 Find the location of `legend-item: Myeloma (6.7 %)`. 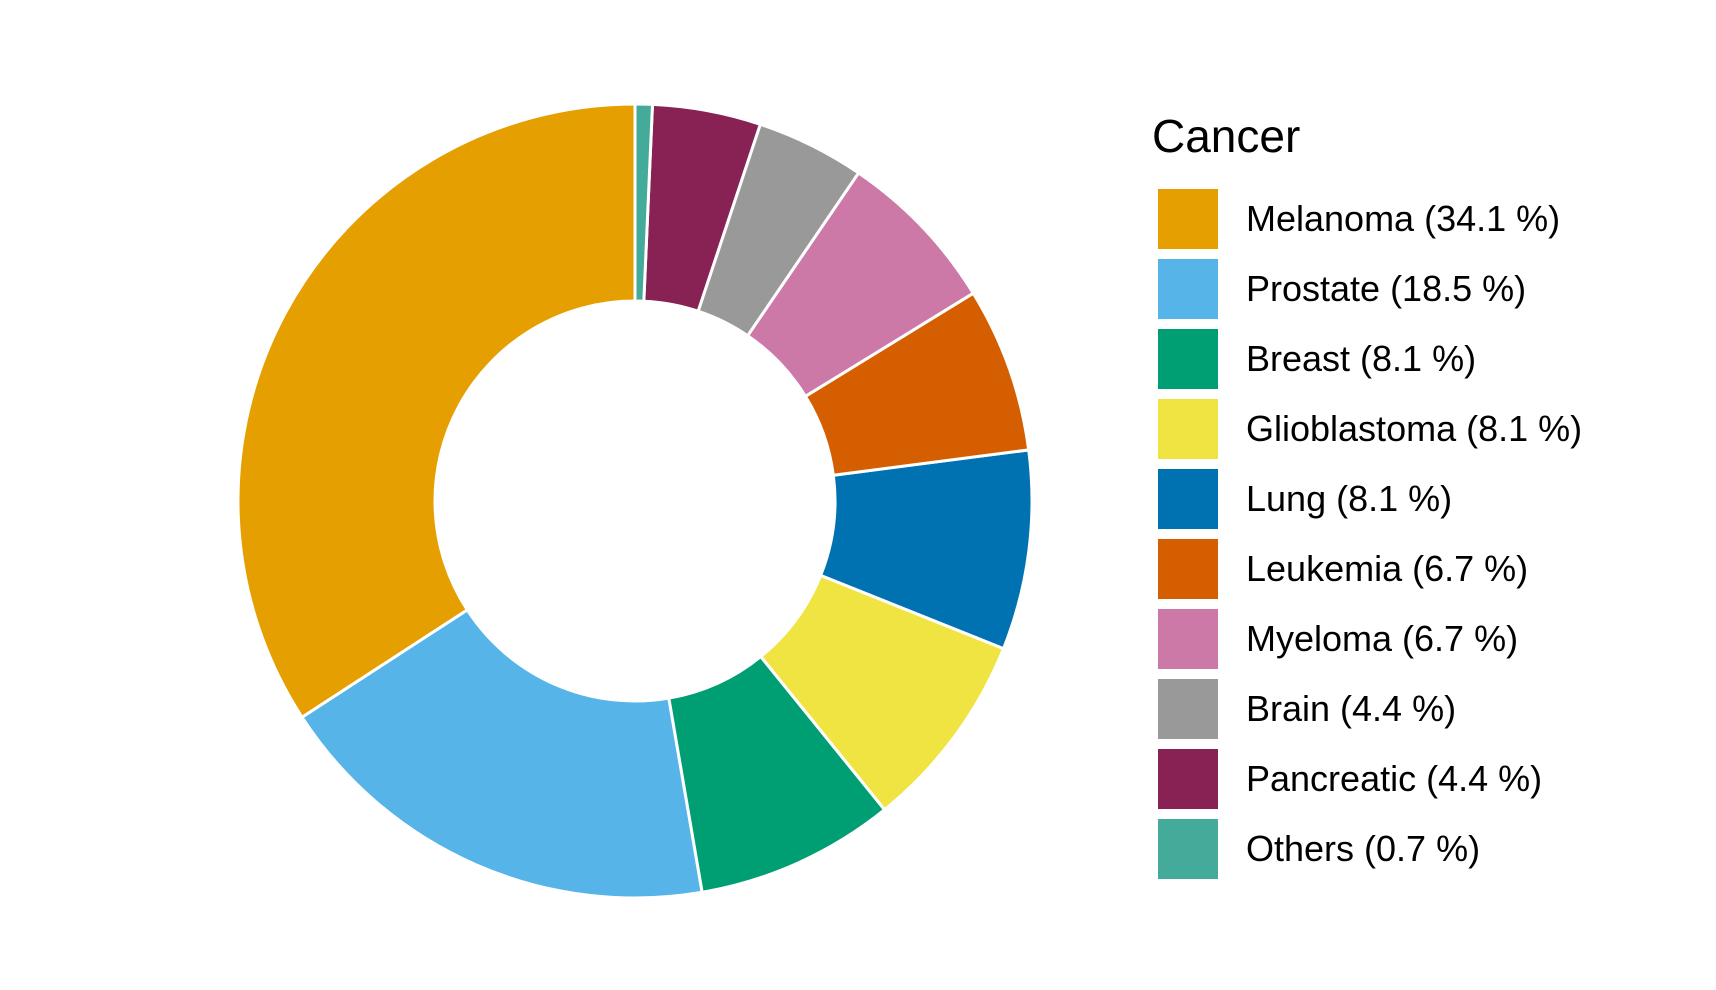

legend-item: Myeloma (6.7 %) is located at coordinates (1367, 639).